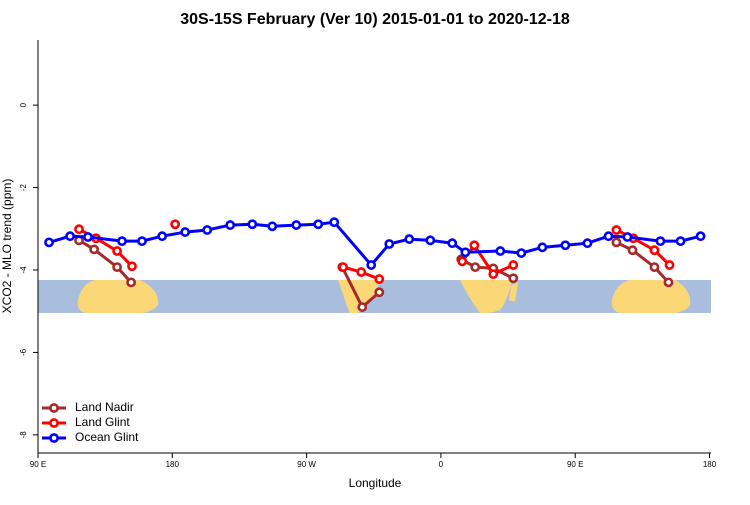  Describe the element at coordinates (23, 352) in the screenshot. I see `y-tick-label: -6` at that location.